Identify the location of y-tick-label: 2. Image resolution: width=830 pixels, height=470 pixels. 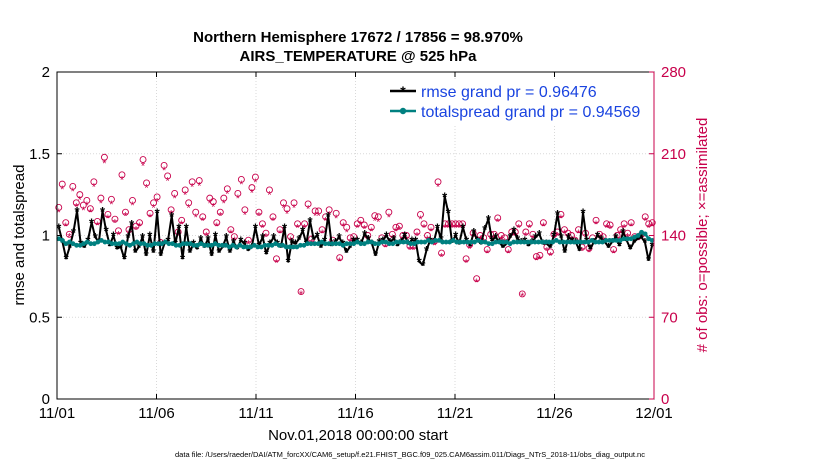
(46, 72).